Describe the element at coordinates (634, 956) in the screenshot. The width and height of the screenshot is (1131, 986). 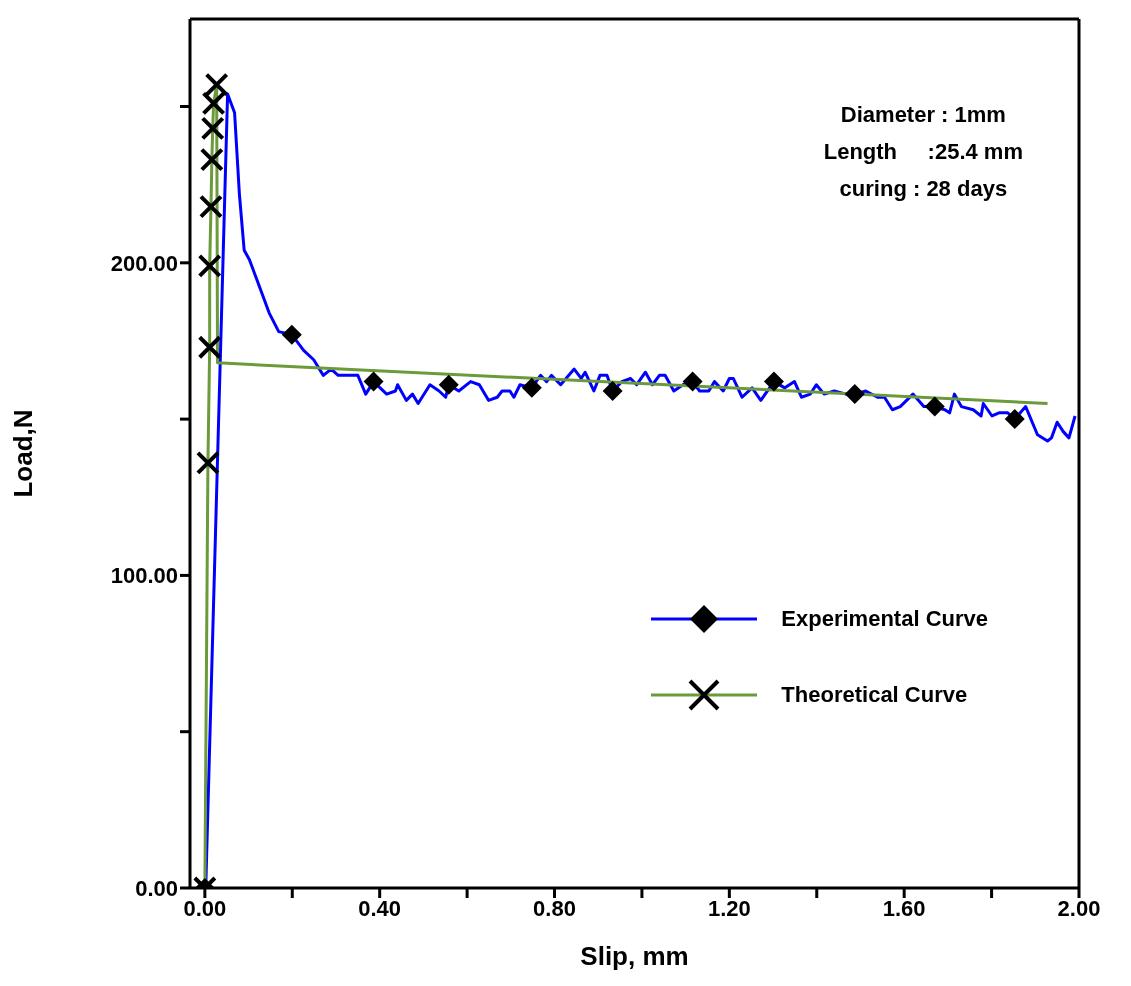
I see `x-axis-title: Slip, mm` at that location.